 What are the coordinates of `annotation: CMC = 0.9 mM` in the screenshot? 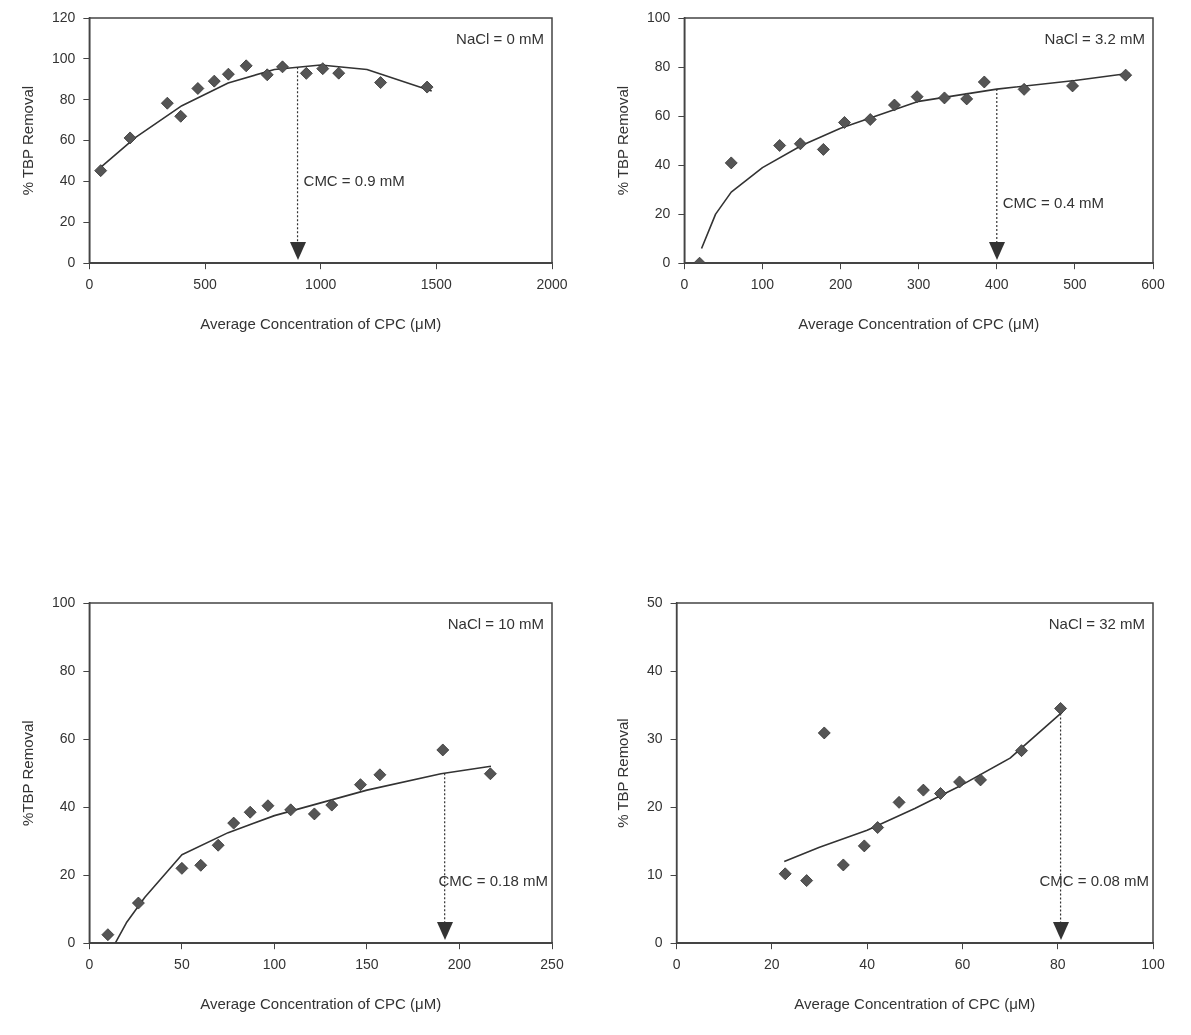 It's located at (354, 180).